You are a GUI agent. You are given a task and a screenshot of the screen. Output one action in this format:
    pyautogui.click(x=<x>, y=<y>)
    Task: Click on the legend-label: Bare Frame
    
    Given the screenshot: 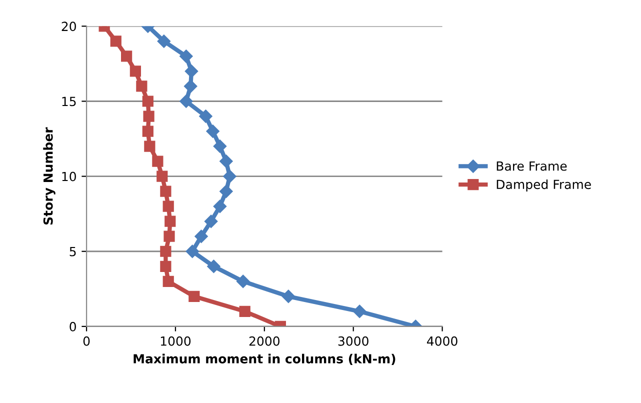 What is the action you would take?
    pyautogui.click(x=531, y=166)
    